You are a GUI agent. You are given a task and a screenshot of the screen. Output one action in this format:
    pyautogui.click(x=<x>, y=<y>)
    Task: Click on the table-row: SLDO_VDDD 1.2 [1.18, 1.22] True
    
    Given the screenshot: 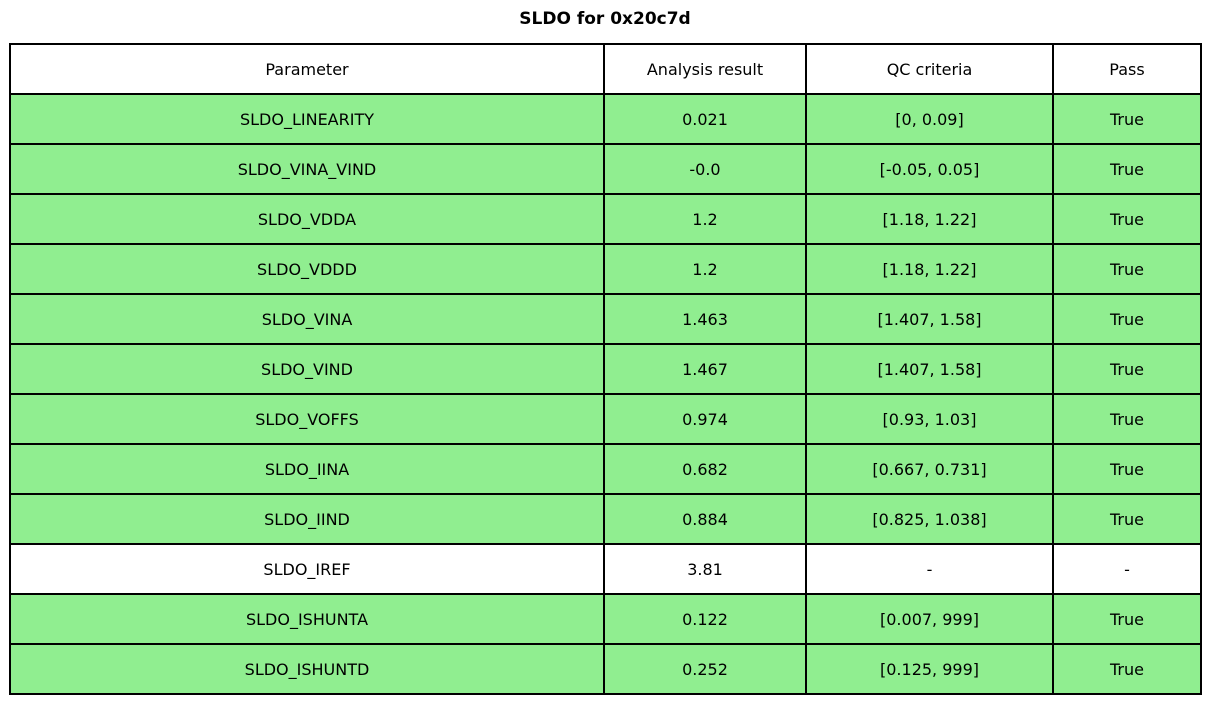 What is the action you would take?
    pyautogui.click(x=605, y=269)
    